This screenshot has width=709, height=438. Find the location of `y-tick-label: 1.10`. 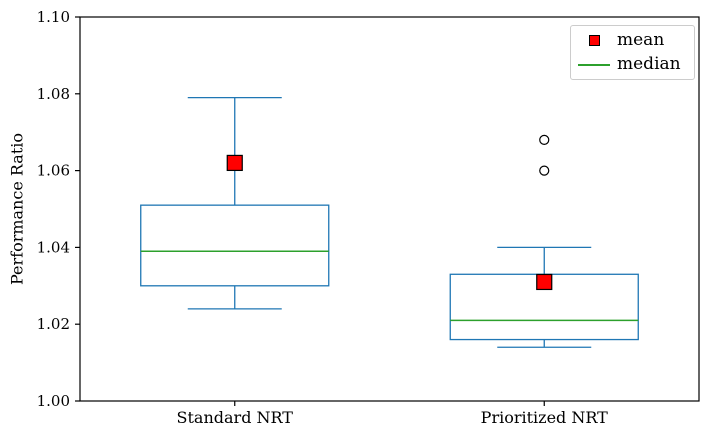

y-tick-label: 1.10 is located at coordinates (53, 17).